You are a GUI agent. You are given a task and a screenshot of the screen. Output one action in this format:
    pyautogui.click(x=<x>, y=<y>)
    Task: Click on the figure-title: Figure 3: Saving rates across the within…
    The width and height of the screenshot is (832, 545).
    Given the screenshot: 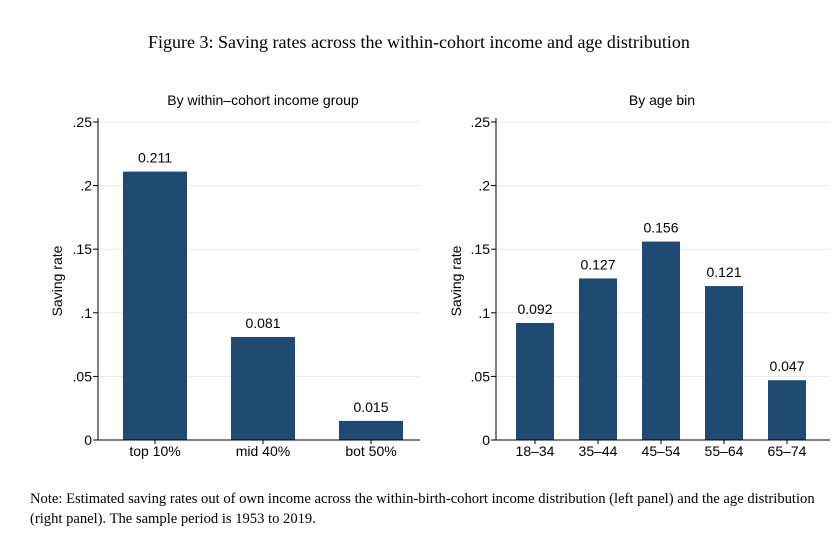 What is the action you would take?
    pyautogui.click(x=419, y=42)
    